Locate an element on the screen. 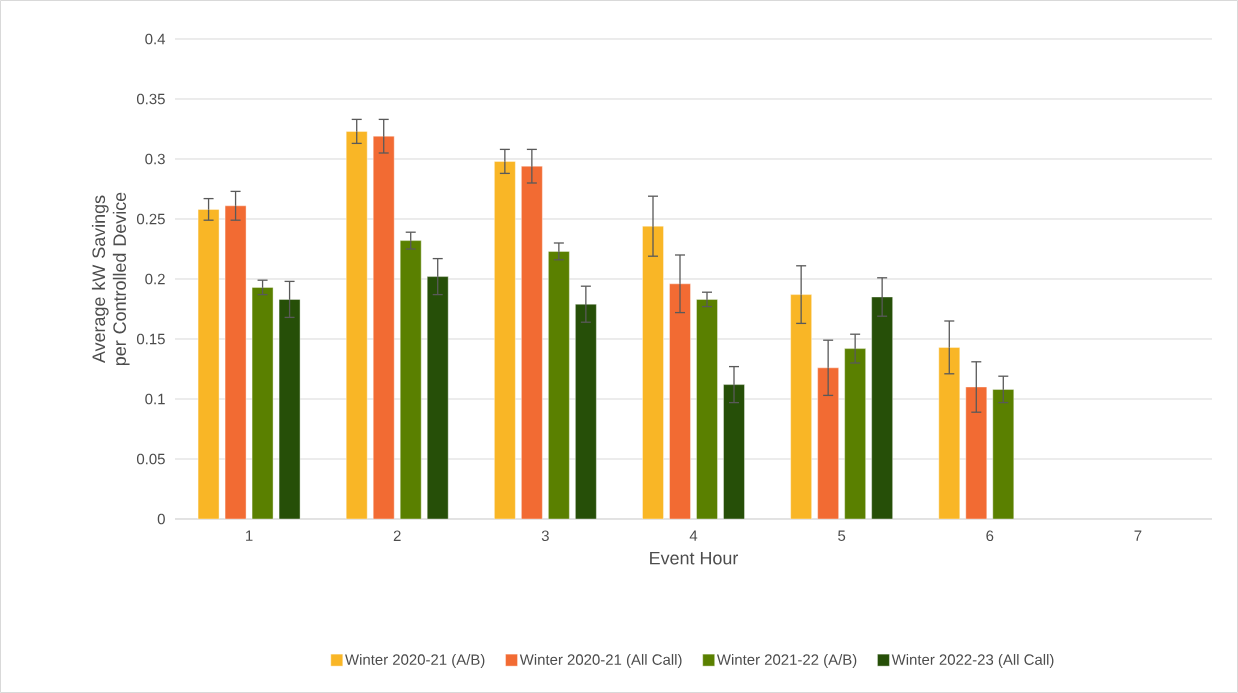 This screenshot has height=693, width=1238. legend-label: Winter 2020-21 (All Call) is located at coordinates (600, 660).